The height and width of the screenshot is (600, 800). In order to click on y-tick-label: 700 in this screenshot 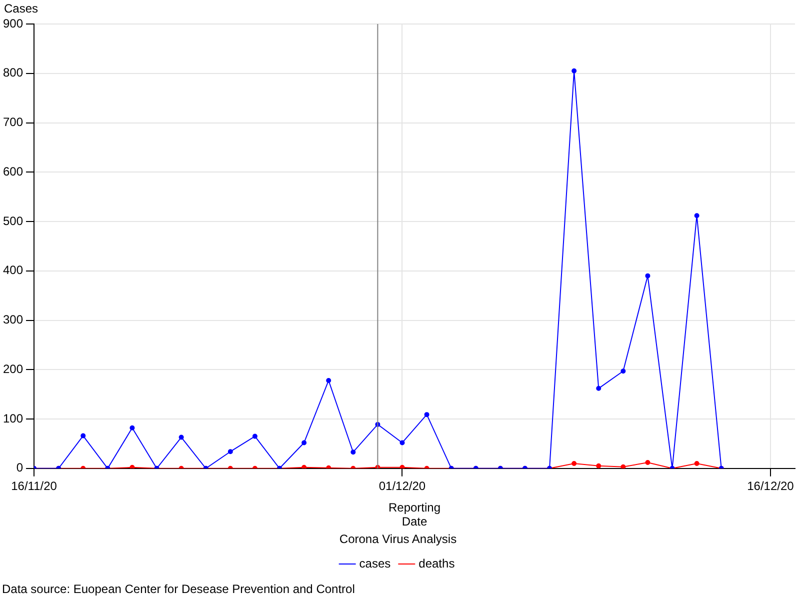, I will do `click(13, 122)`.